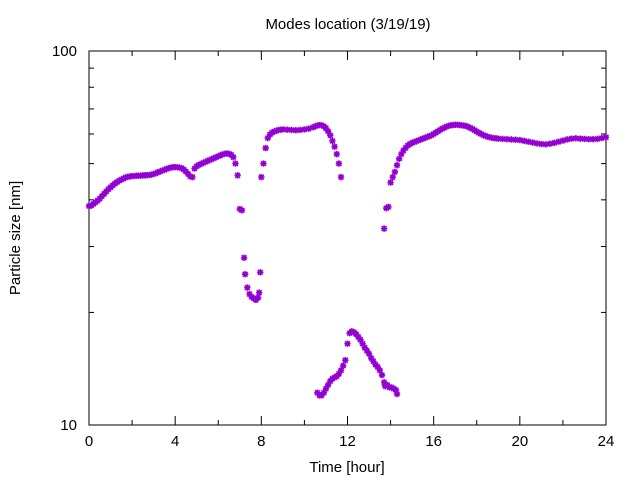 This screenshot has width=640, height=480. What do you see at coordinates (89, 441) in the screenshot?
I see `x-tick-label: 0` at bounding box center [89, 441].